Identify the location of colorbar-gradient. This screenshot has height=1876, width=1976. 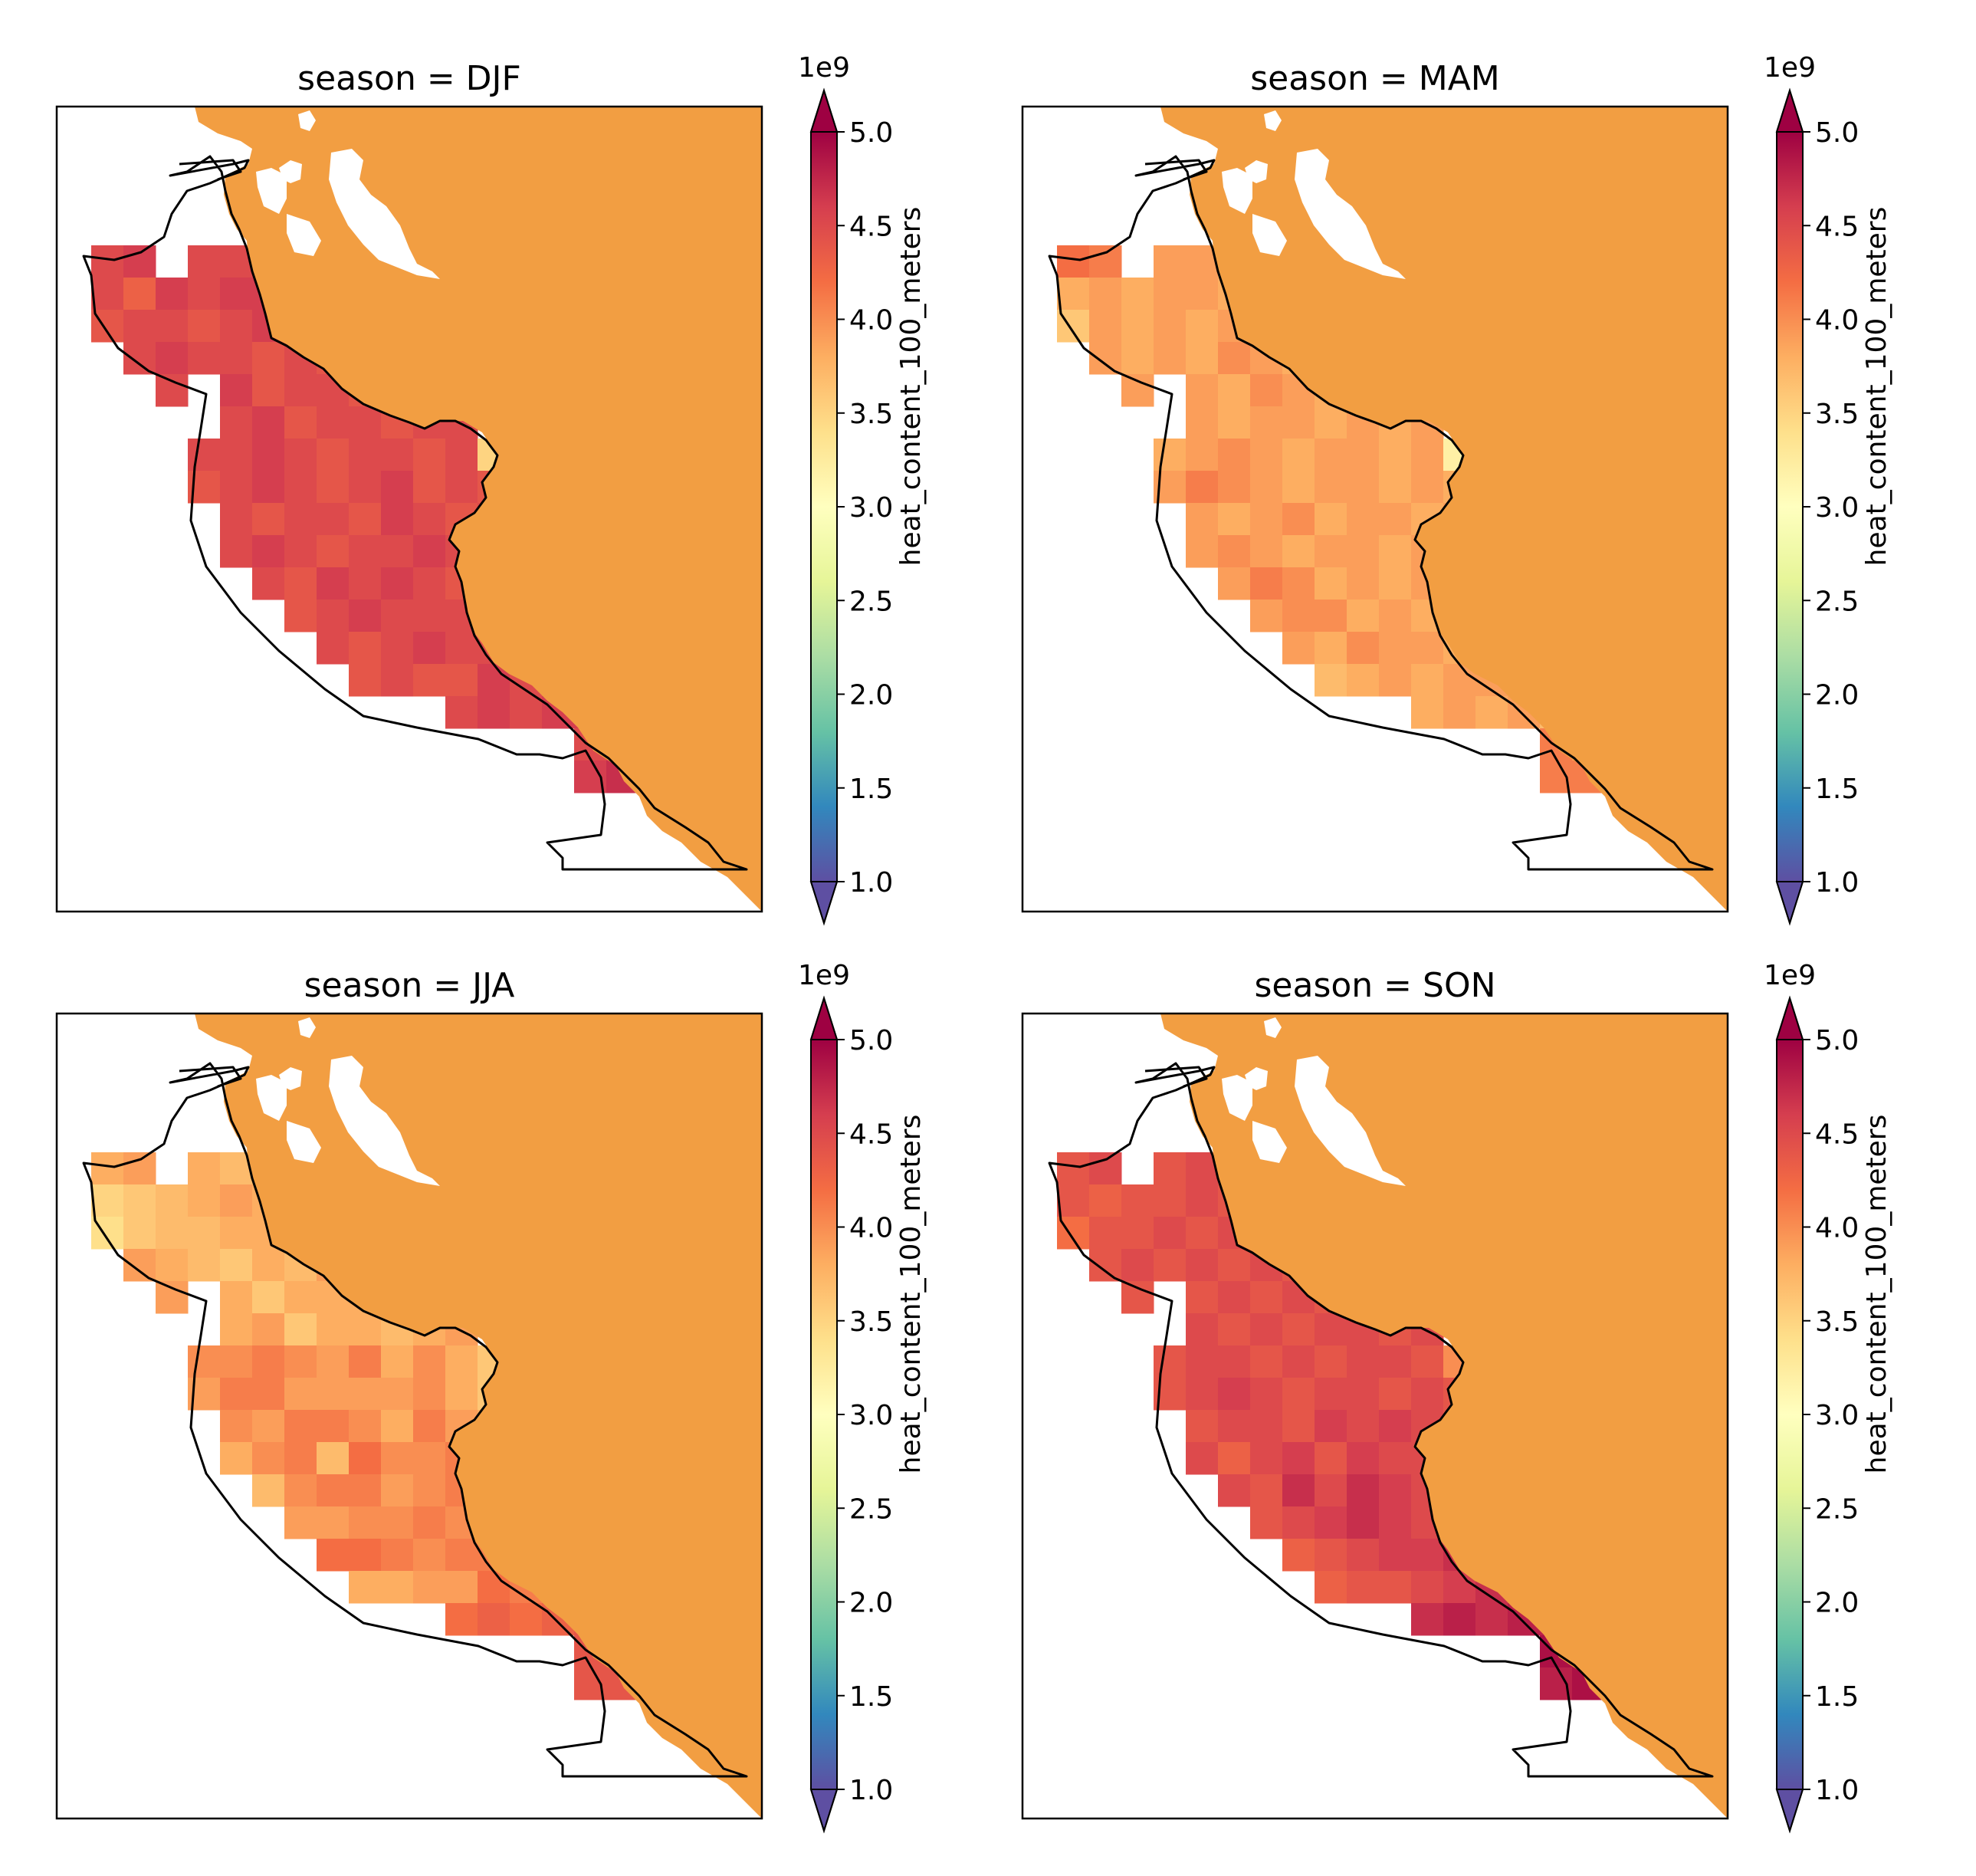
(824, 507).